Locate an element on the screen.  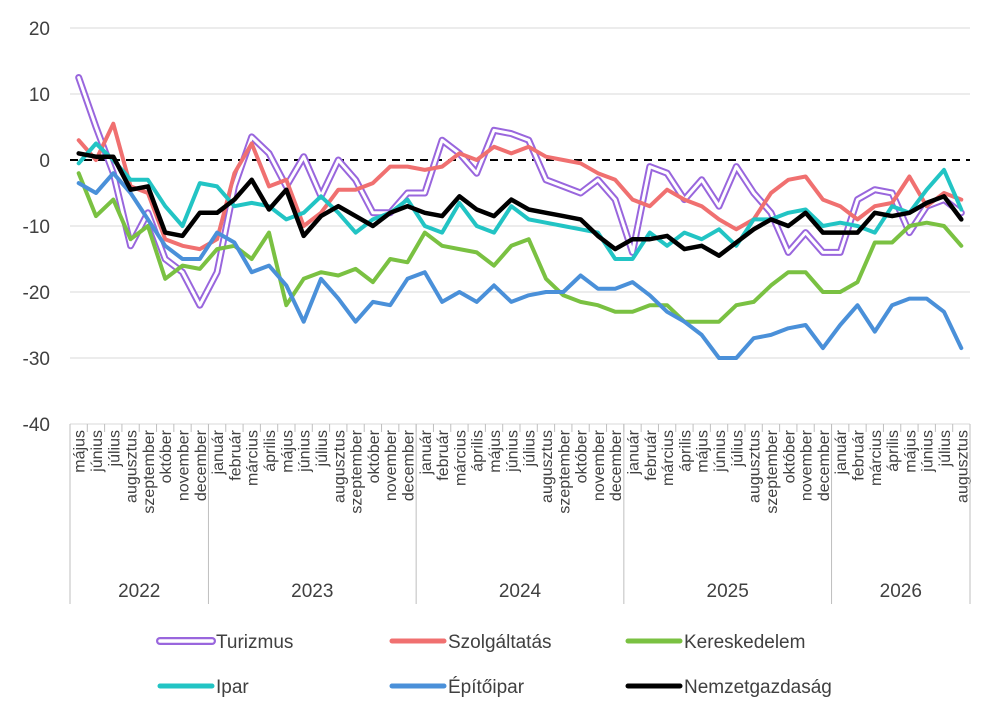
y-tick-label: -30 is located at coordinates (36, 359).